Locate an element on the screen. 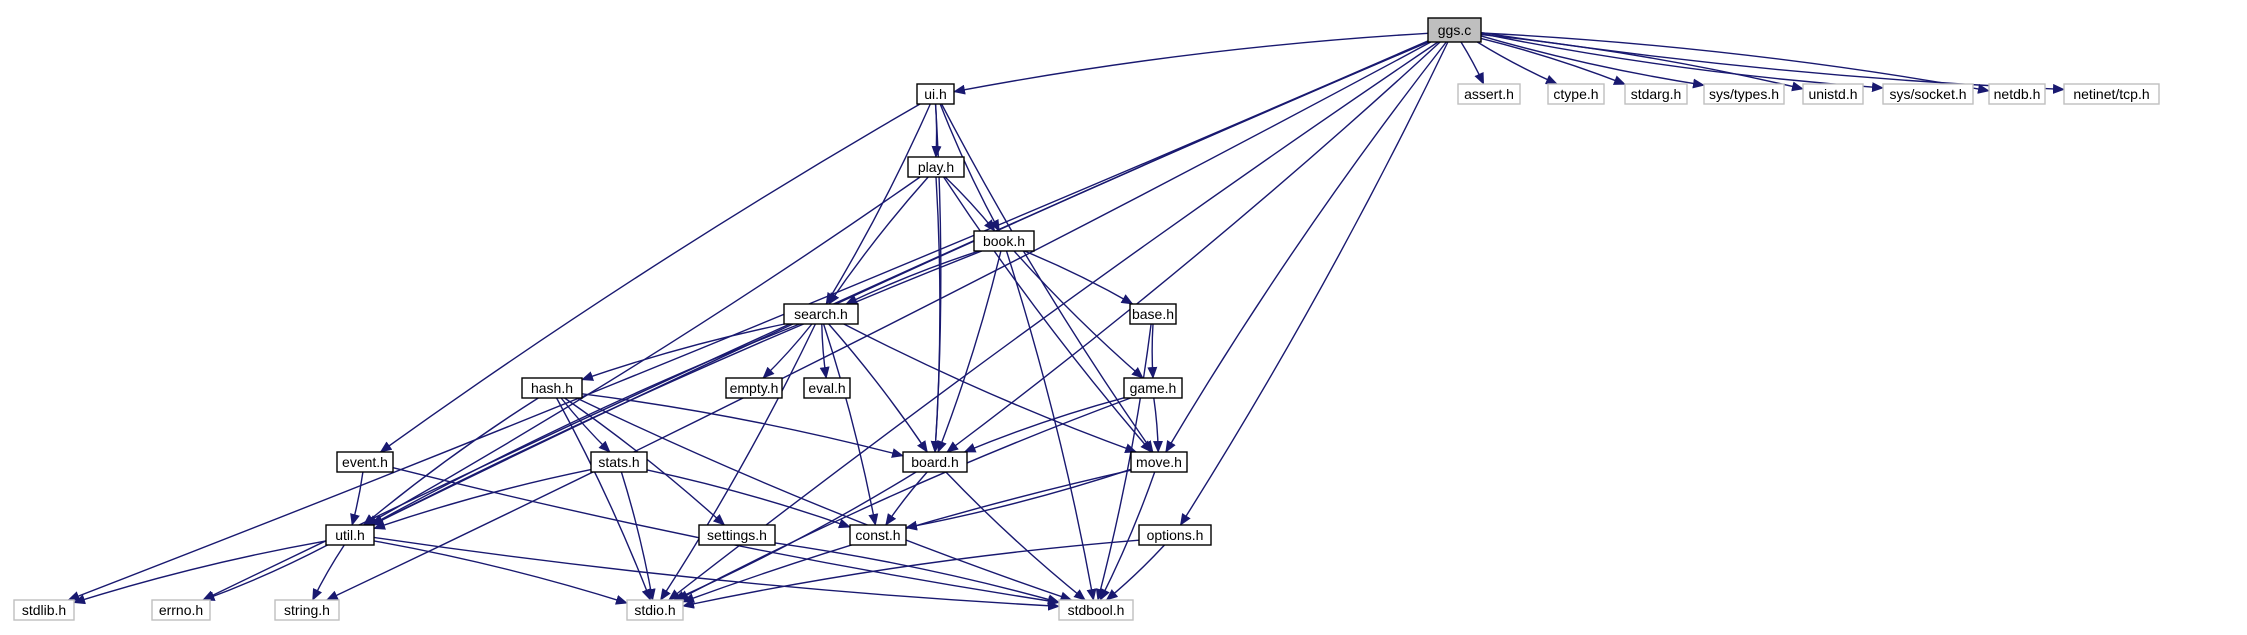 The width and height of the screenshot is (2247, 635). node-label: options.h is located at coordinates (1175, 535).